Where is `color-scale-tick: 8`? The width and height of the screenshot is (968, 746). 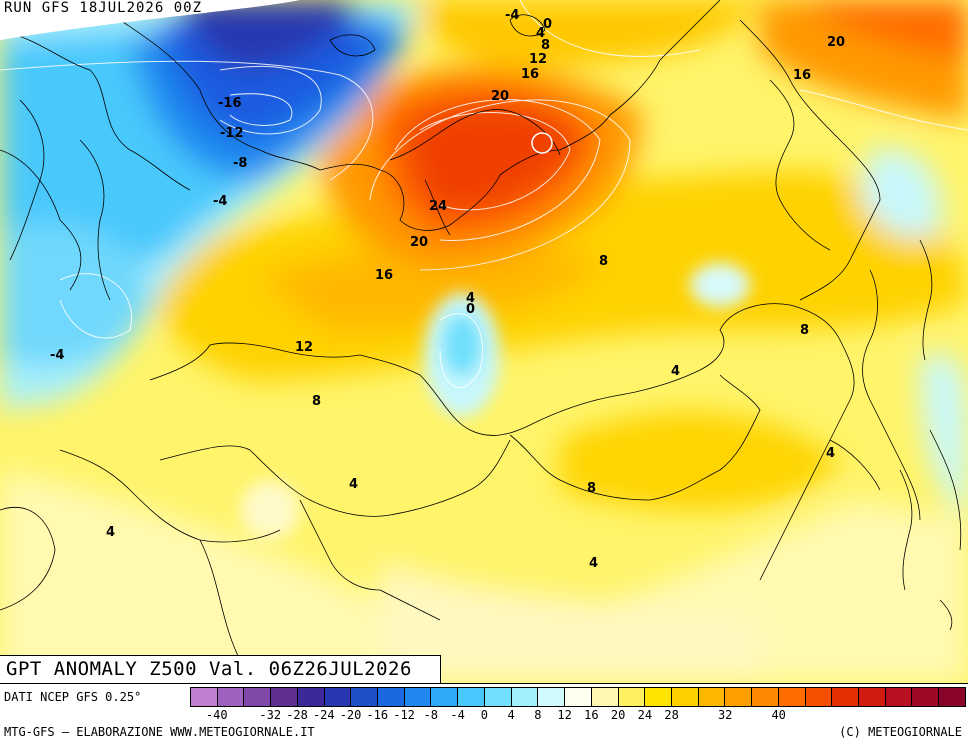
color-scale-tick: 8 is located at coordinates (538, 715).